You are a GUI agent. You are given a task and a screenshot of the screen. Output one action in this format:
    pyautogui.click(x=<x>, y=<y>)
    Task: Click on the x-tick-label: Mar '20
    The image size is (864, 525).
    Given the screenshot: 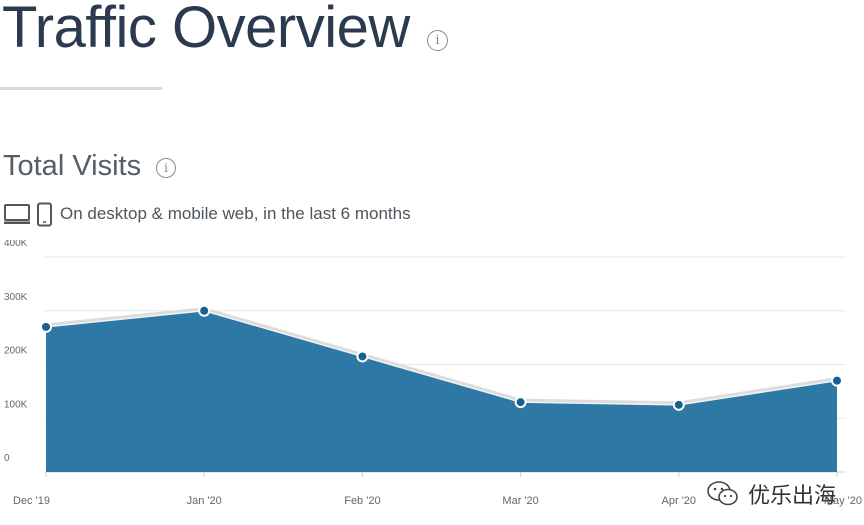 What is the action you would take?
    pyautogui.click(x=520, y=501)
    